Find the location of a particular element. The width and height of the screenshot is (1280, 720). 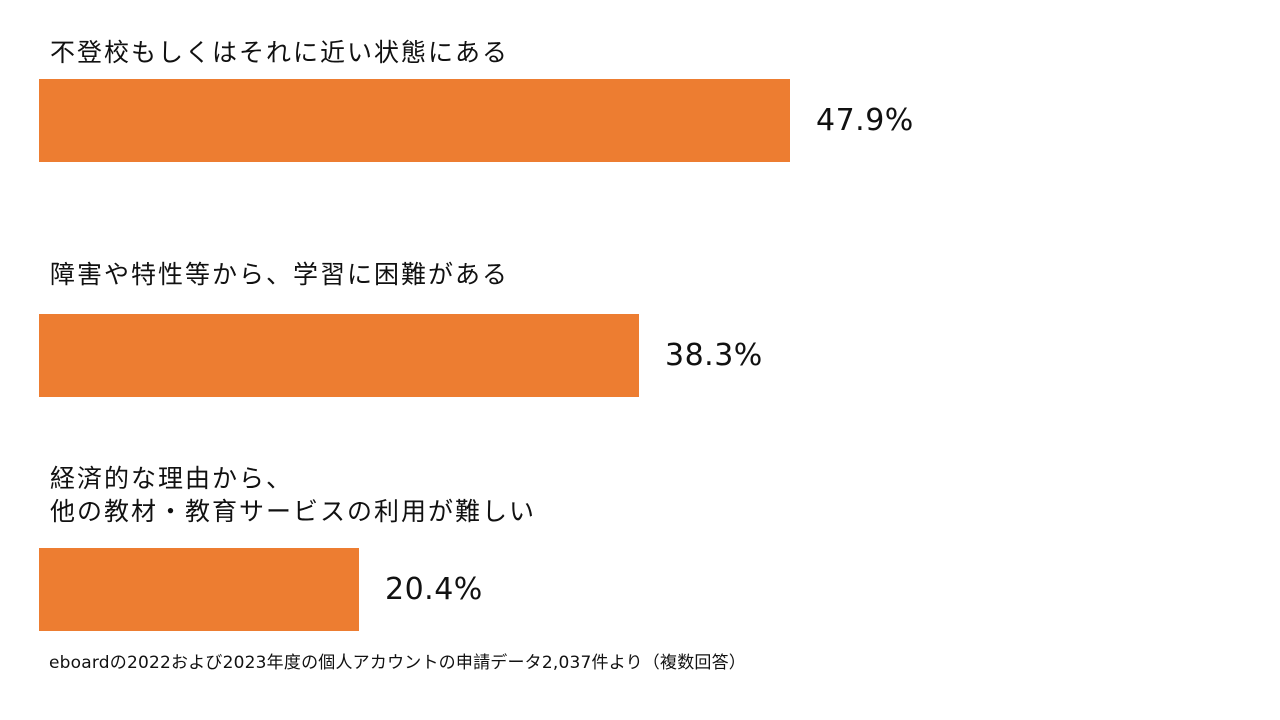

category-label: 不登校もしくはそれに近い状態にある is located at coordinates (280, 52).